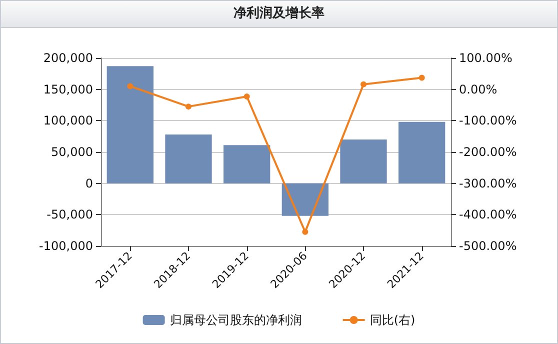 The width and height of the screenshot is (558, 344). What do you see at coordinates (69, 215) in the screenshot?
I see `y-tick-label: -50,000` at bounding box center [69, 215].